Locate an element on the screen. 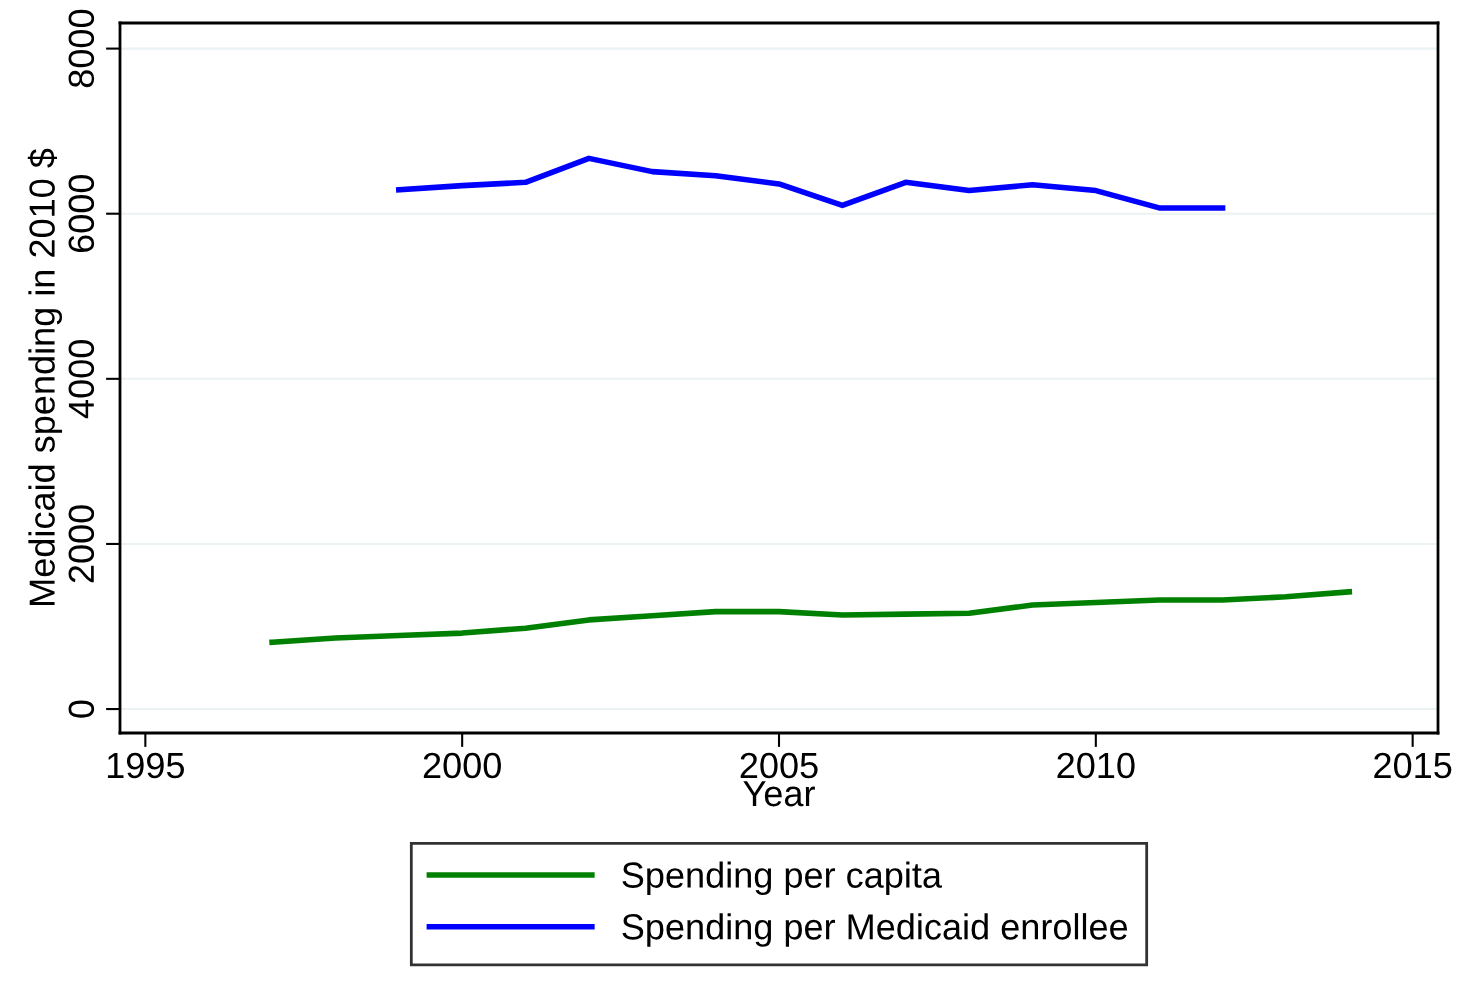  y-tick-label: 6000 is located at coordinates (81, 213).